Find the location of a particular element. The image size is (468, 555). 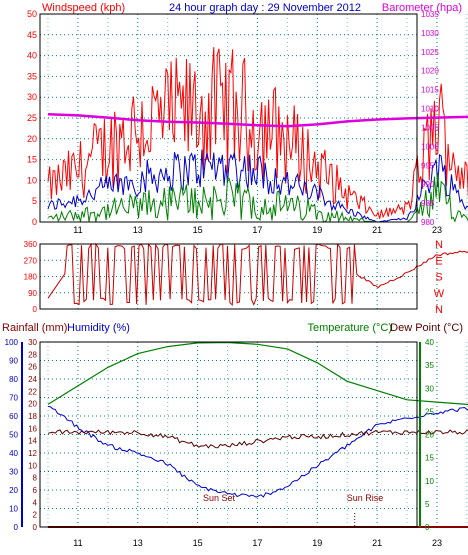

climate-x-tick-label: 21 is located at coordinates (377, 543).